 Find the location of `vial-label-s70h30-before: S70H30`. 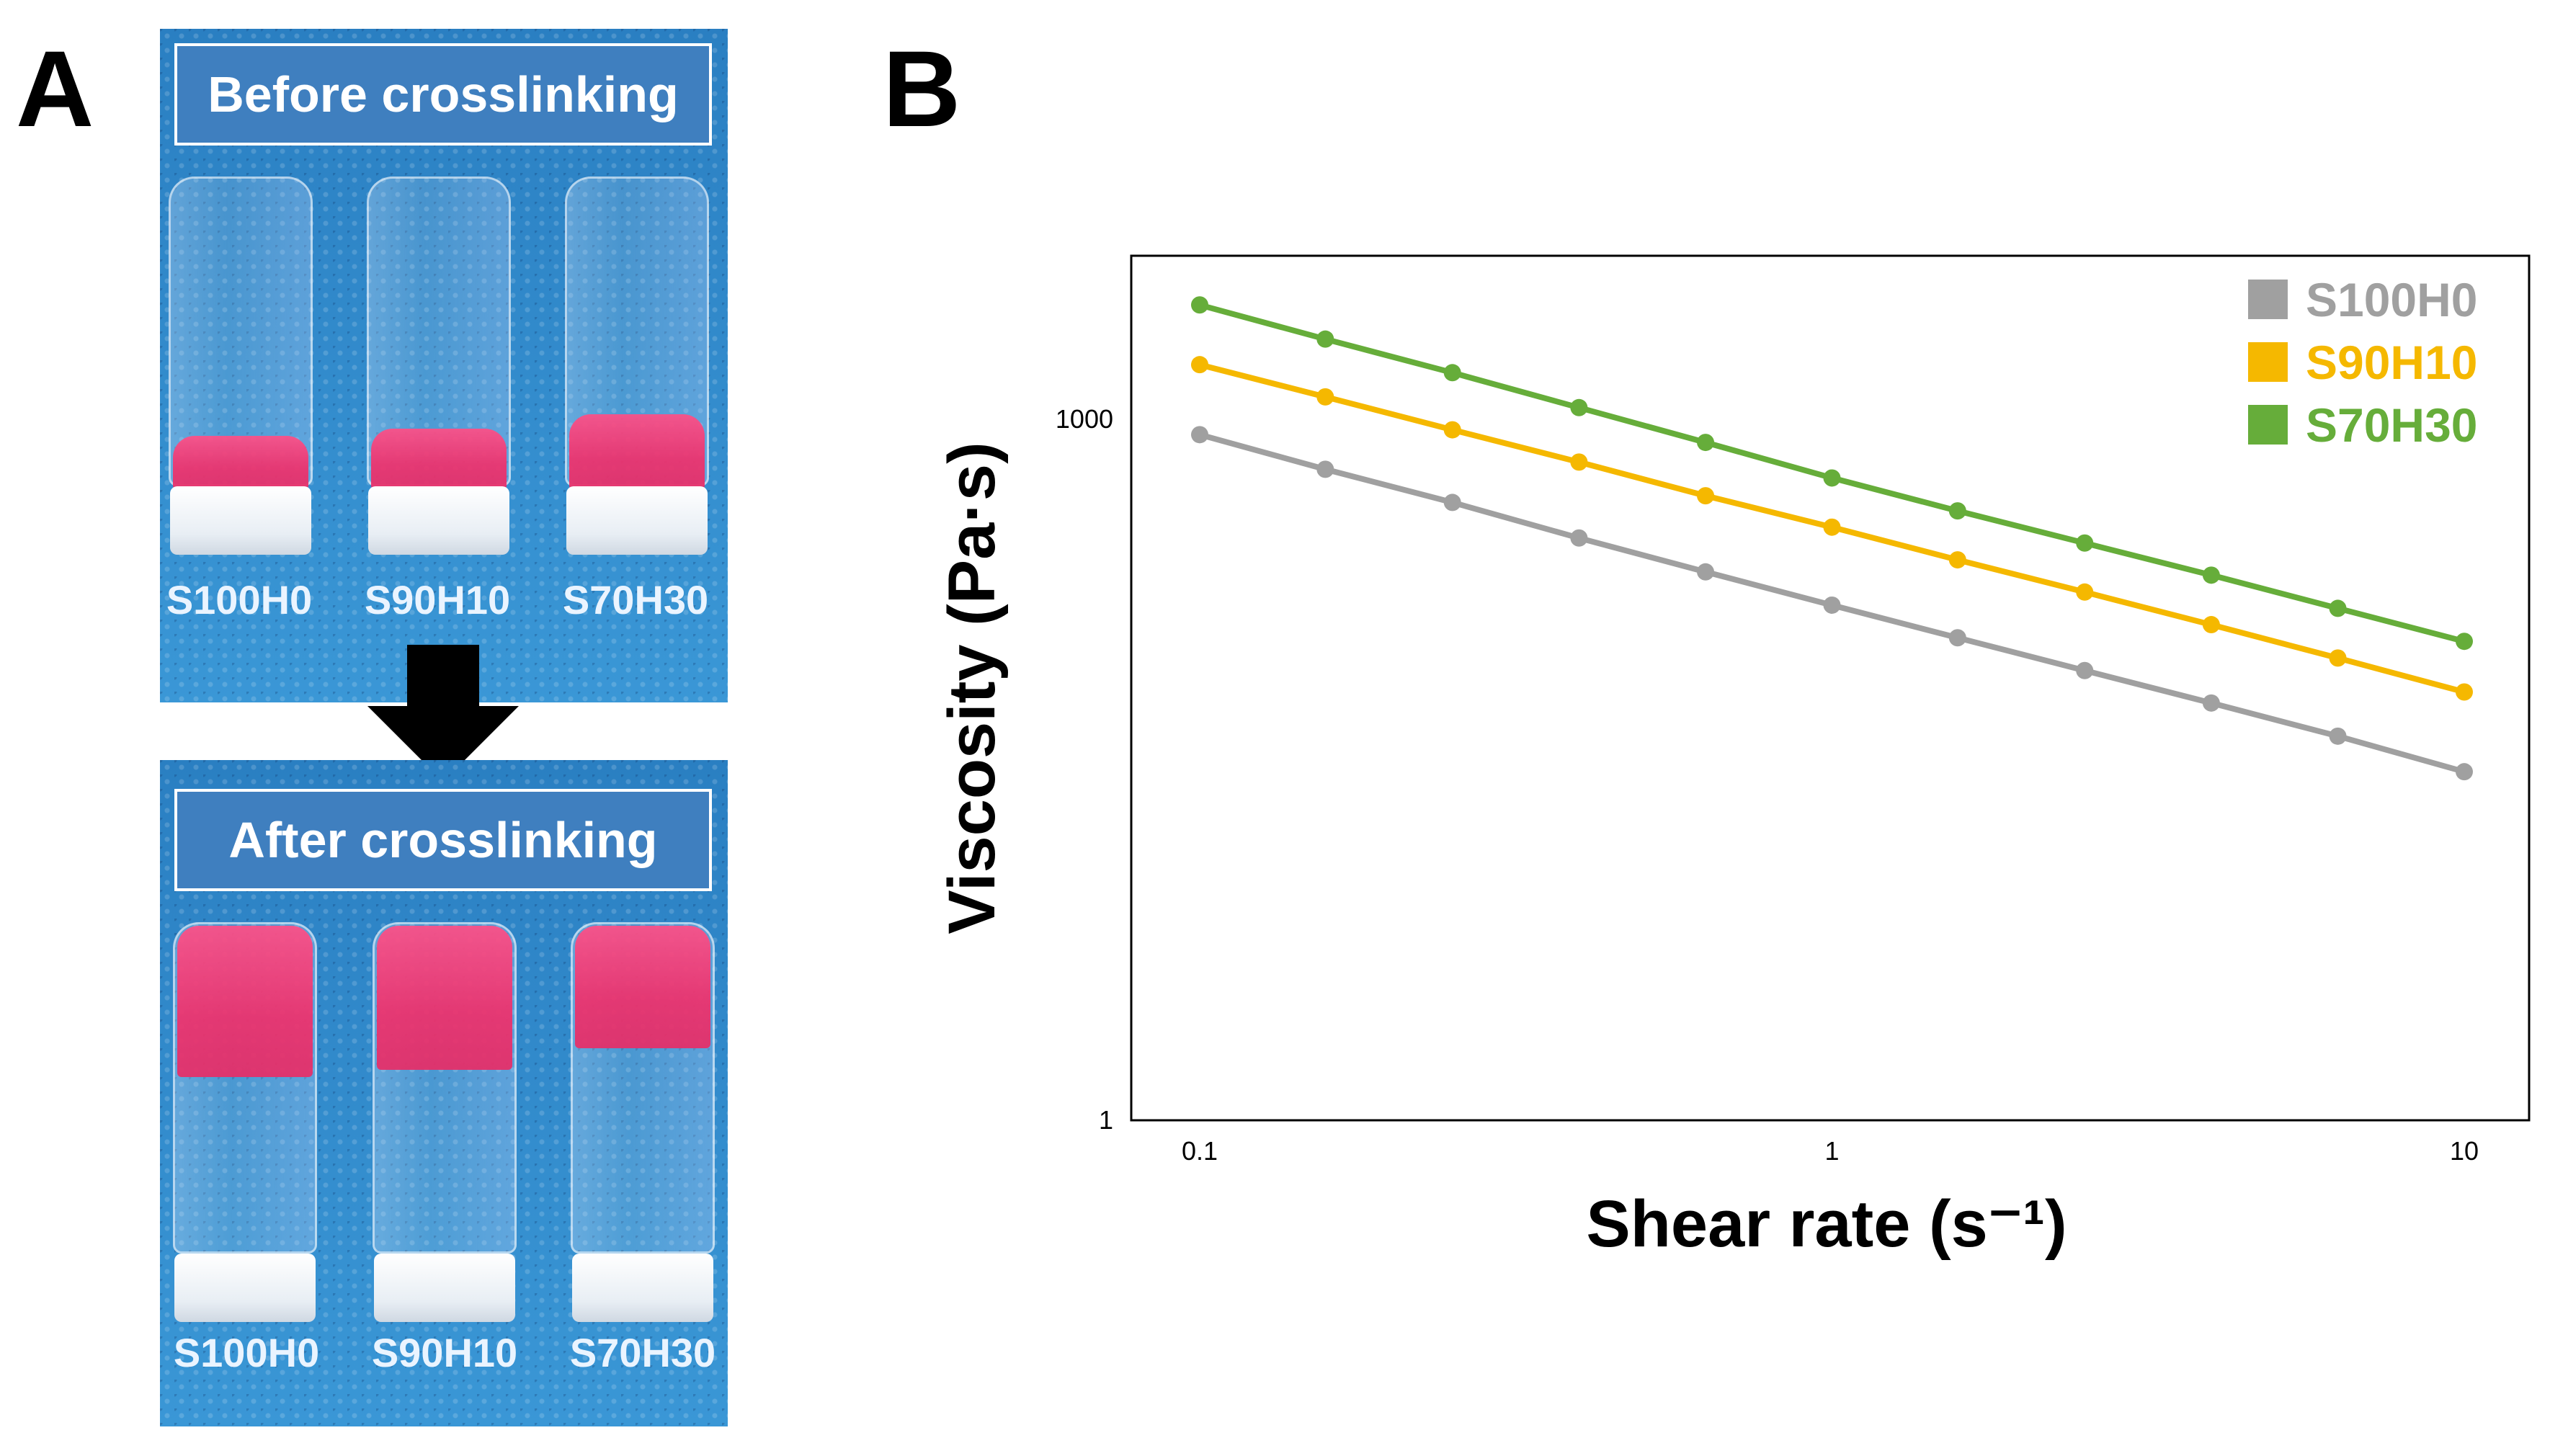

vial-label-s70h30-before: S70H30 is located at coordinates (635, 599).